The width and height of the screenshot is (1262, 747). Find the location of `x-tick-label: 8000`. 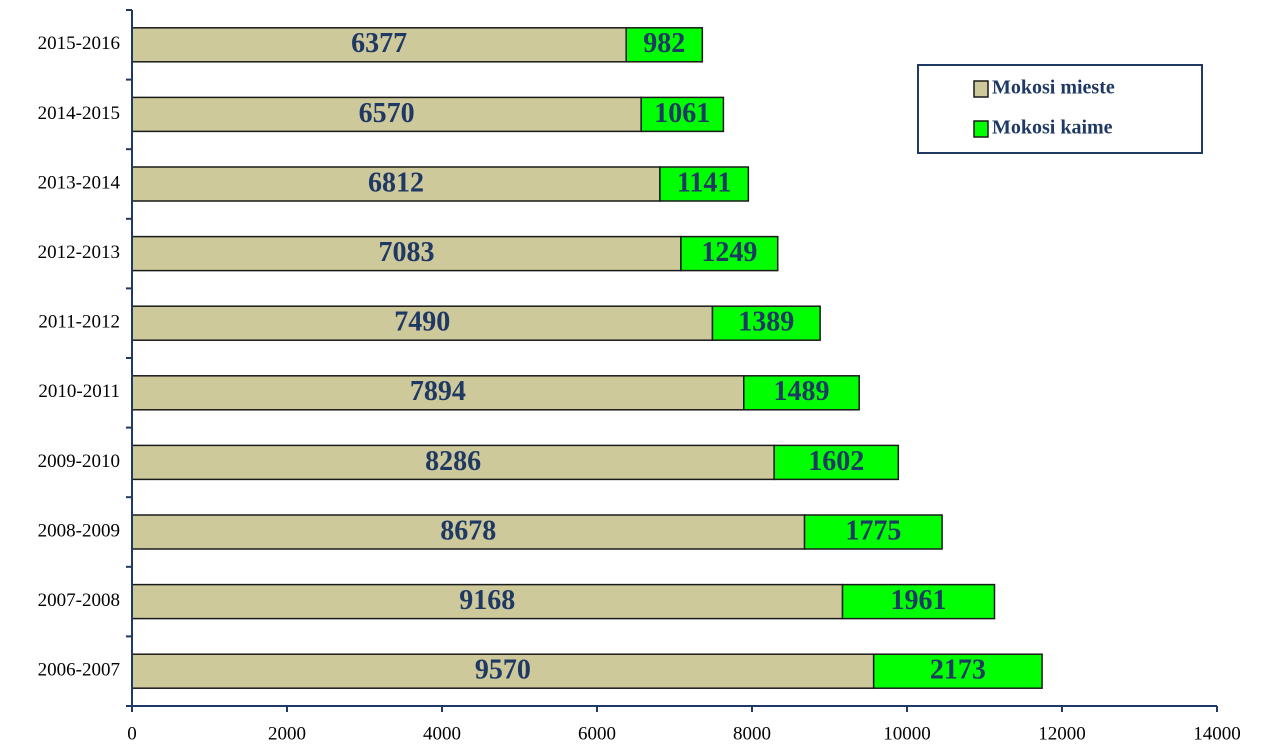

x-tick-label: 8000 is located at coordinates (752, 733).